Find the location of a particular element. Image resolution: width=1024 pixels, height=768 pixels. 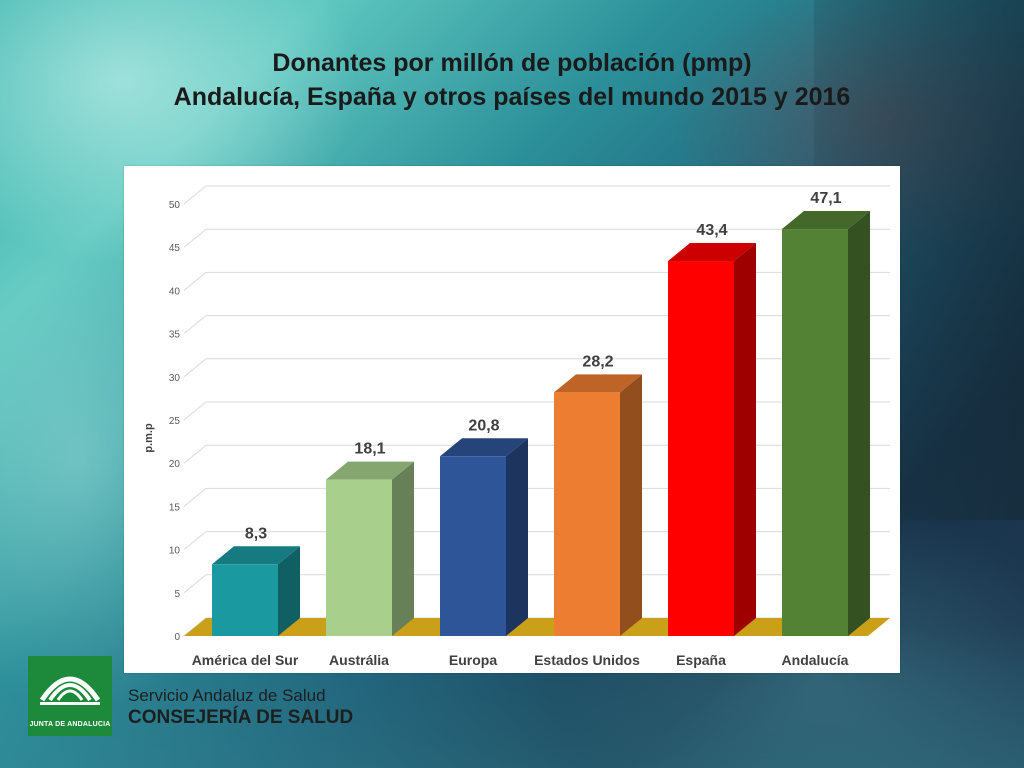

data-label: 20,8 is located at coordinates (483, 425).